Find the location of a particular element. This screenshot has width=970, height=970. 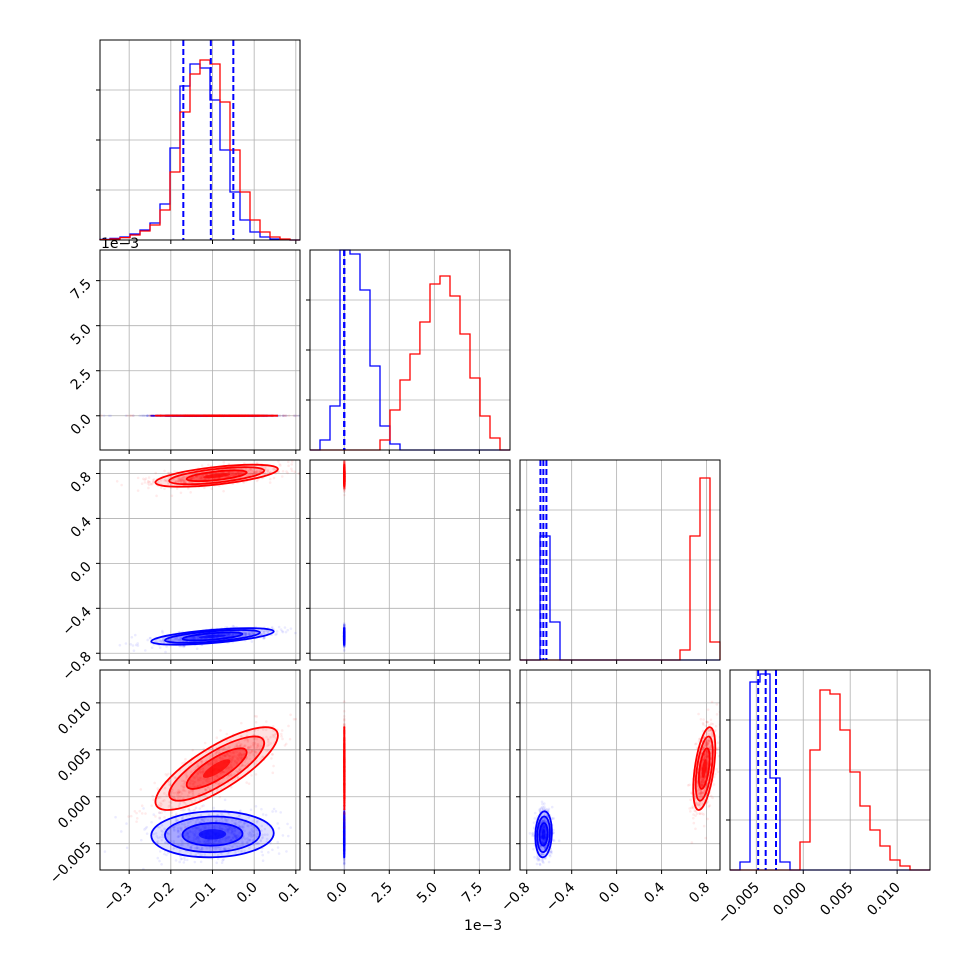

y-tick-label: 2.5 is located at coordinates (81, 379).